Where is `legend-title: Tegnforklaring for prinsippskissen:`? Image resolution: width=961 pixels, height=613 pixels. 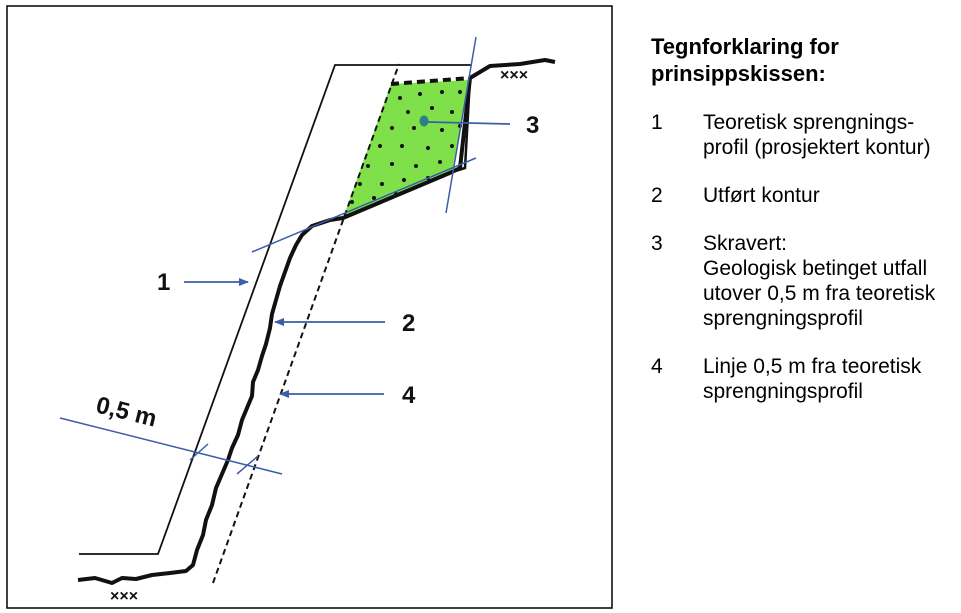 legend-title: Tegnforklaring for prinsippskissen: is located at coordinates (745, 60).